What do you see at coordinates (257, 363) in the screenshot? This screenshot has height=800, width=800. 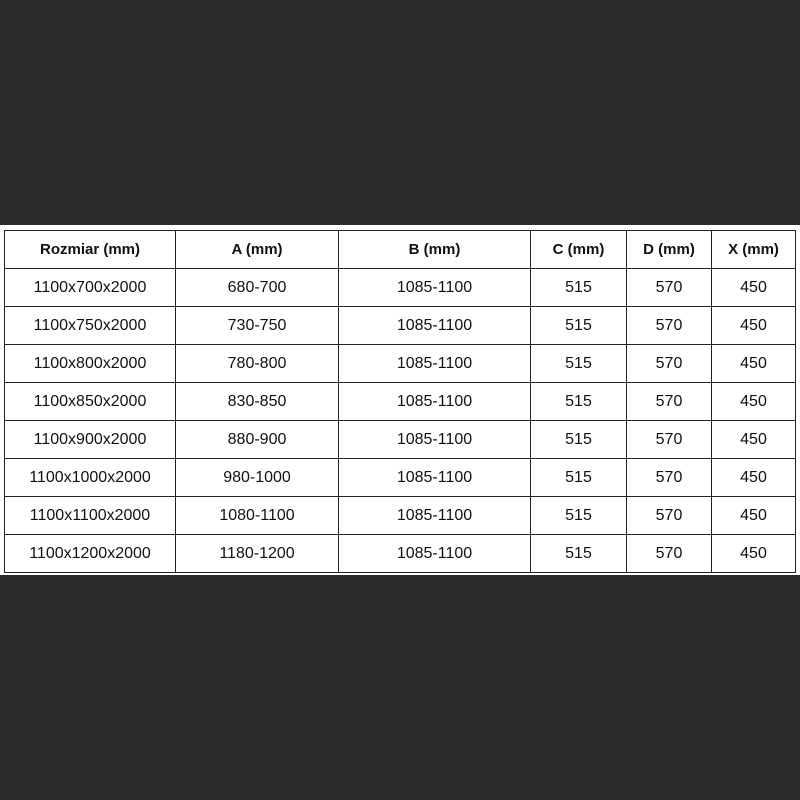 I see `cell-a: 780-800` at bounding box center [257, 363].